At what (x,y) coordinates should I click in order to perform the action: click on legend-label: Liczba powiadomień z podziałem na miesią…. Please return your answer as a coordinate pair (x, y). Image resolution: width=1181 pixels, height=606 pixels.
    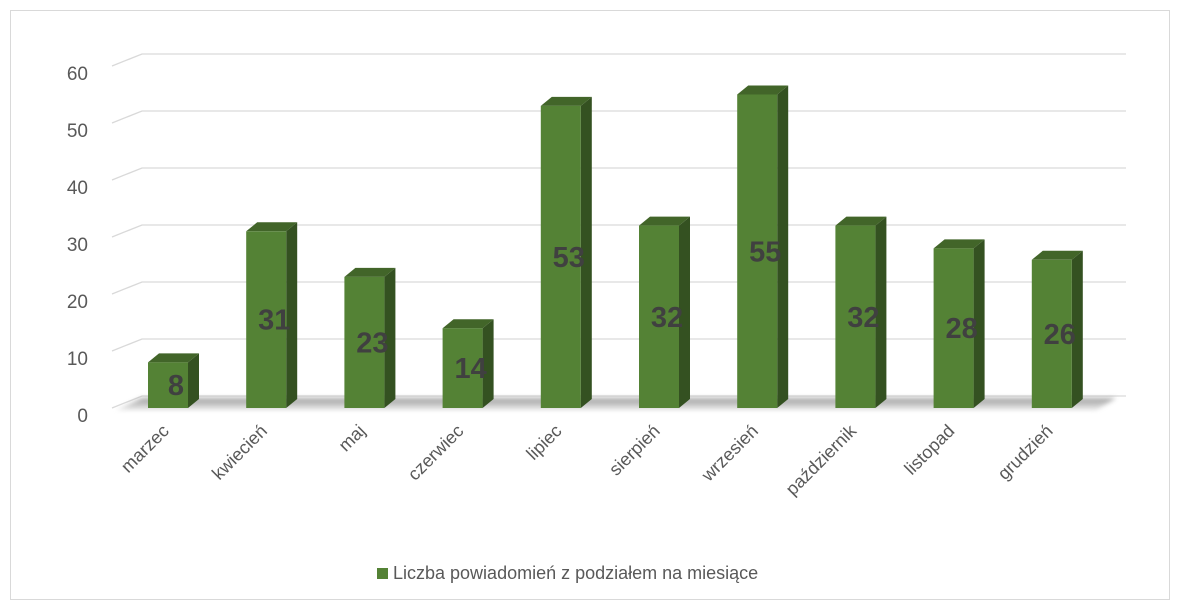
    Looking at the image, I should click on (575, 573).